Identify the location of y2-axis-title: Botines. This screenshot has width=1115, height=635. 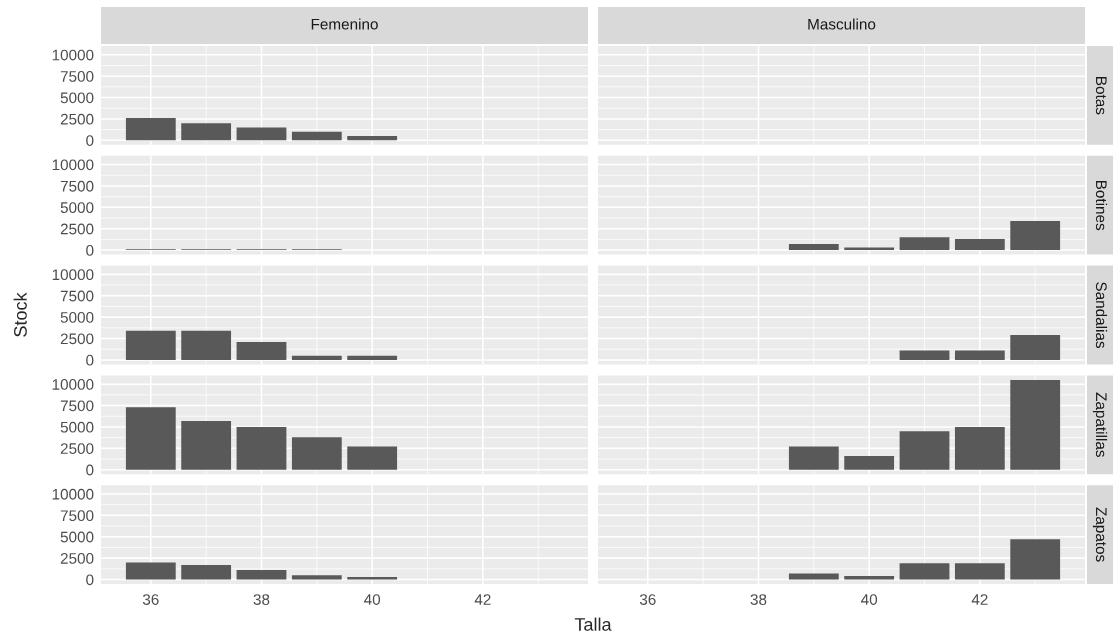
(1101, 205).